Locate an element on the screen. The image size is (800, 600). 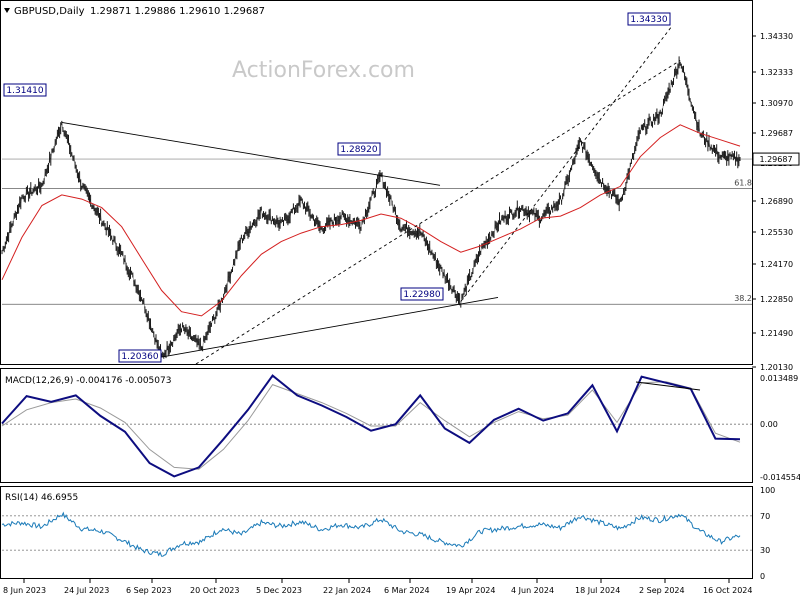
price-y-tick-label: 1.30970 is located at coordinates (776, 103).